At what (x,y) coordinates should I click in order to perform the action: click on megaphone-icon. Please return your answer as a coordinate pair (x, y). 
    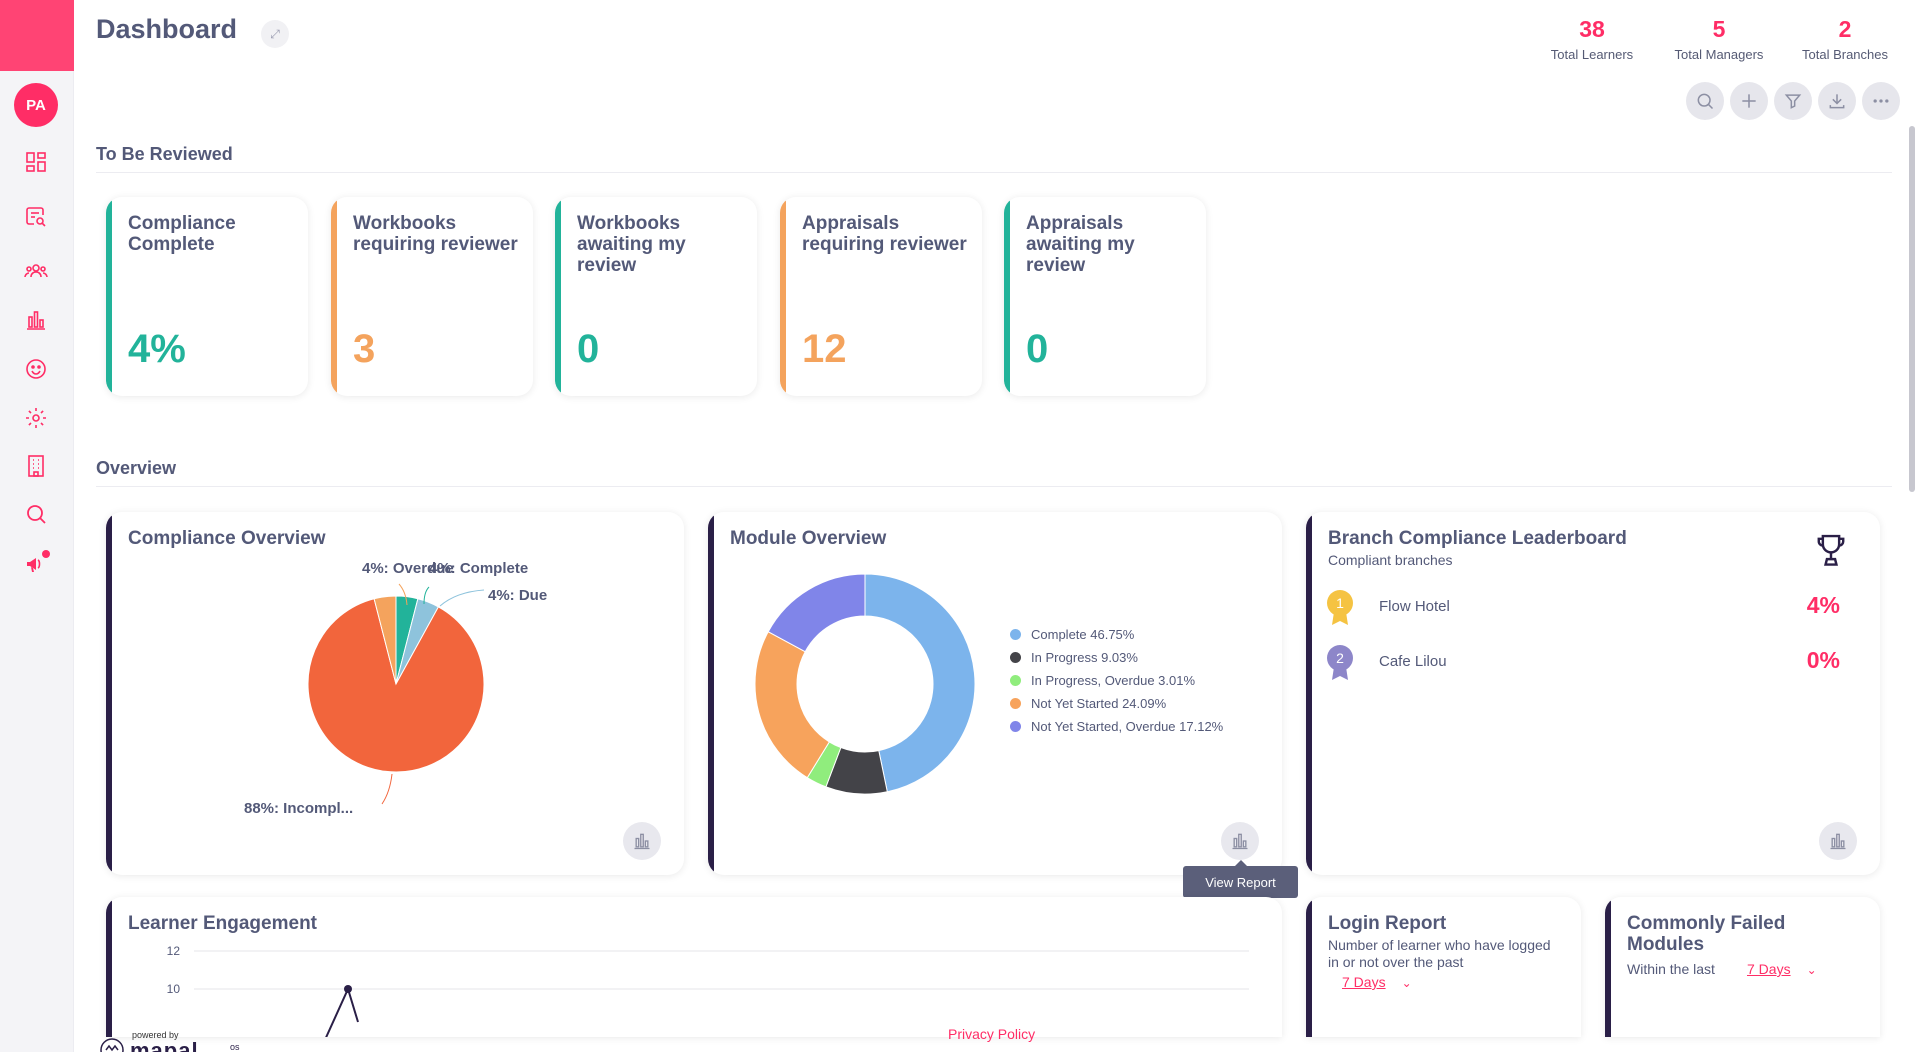
    Looking at the image, I should click on (36, 564).